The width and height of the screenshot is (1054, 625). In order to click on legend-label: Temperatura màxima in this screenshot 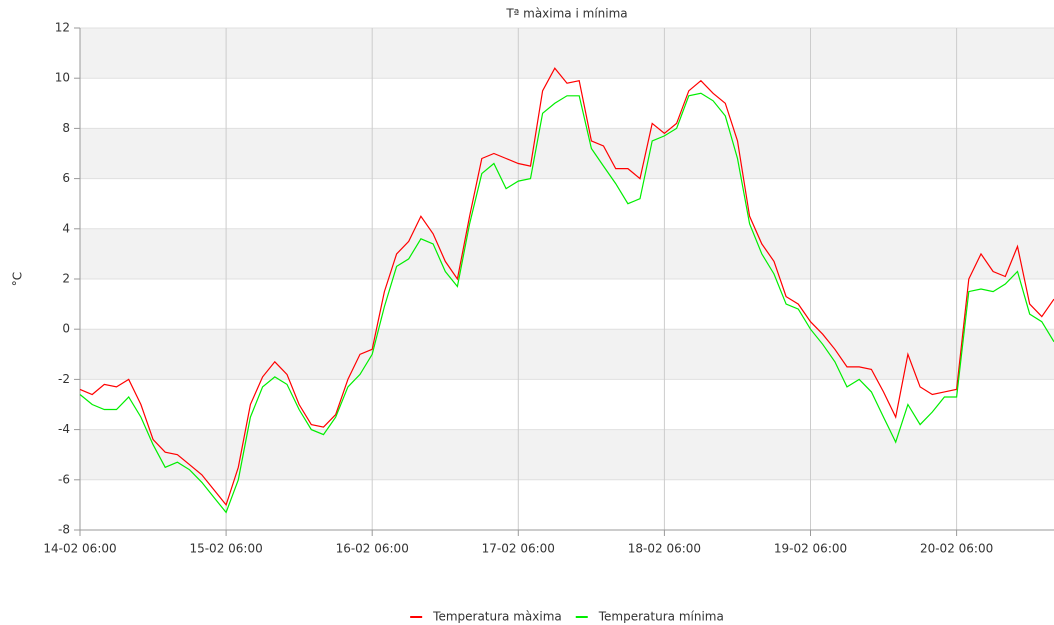, I will do `click(497, 617)`.